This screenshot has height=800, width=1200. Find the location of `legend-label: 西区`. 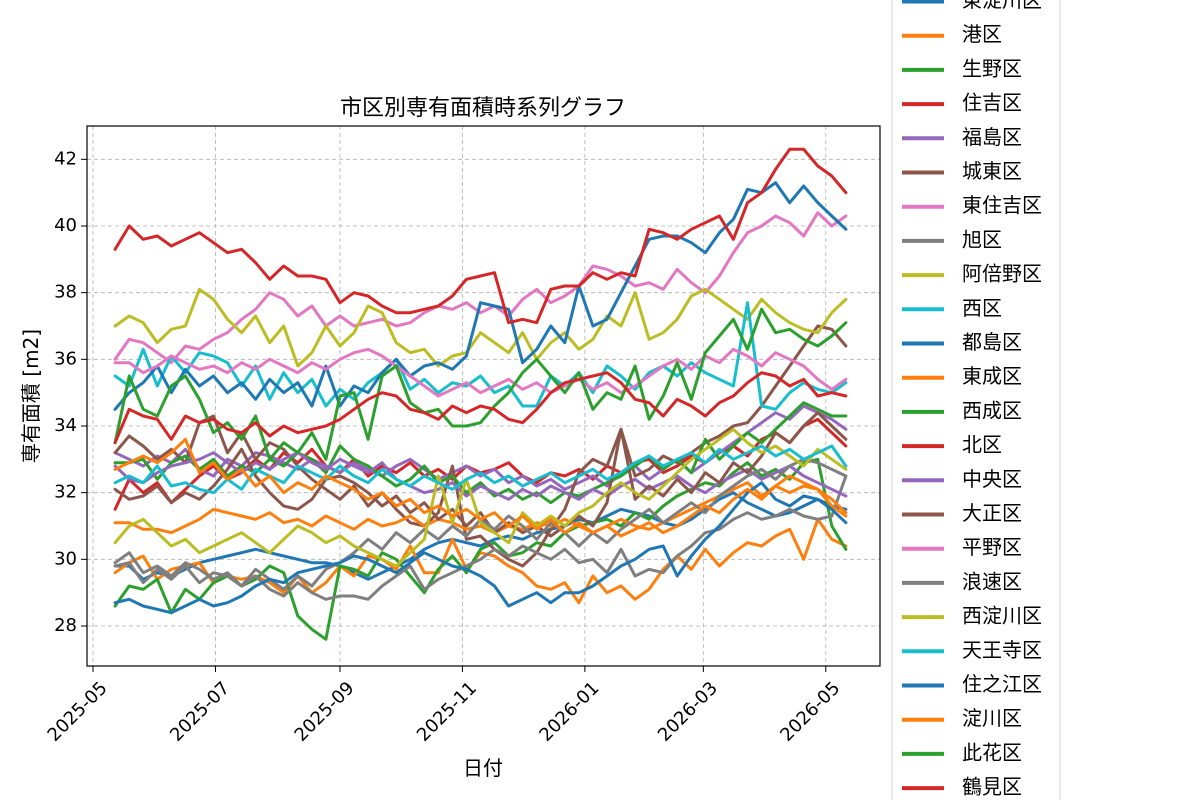

legend-label: 西区 is located at coordinates (982, 308).